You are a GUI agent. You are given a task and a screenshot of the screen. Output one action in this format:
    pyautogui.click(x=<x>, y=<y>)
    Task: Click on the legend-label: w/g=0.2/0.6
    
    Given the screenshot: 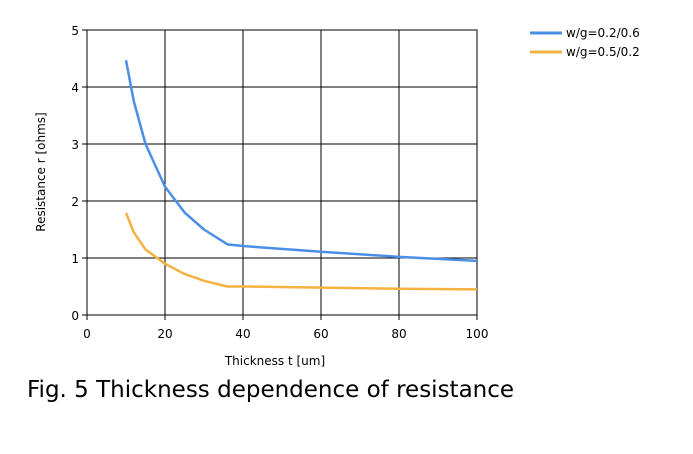 What is the action you would take?
    pyautogui.click(x=603, y=33)
    